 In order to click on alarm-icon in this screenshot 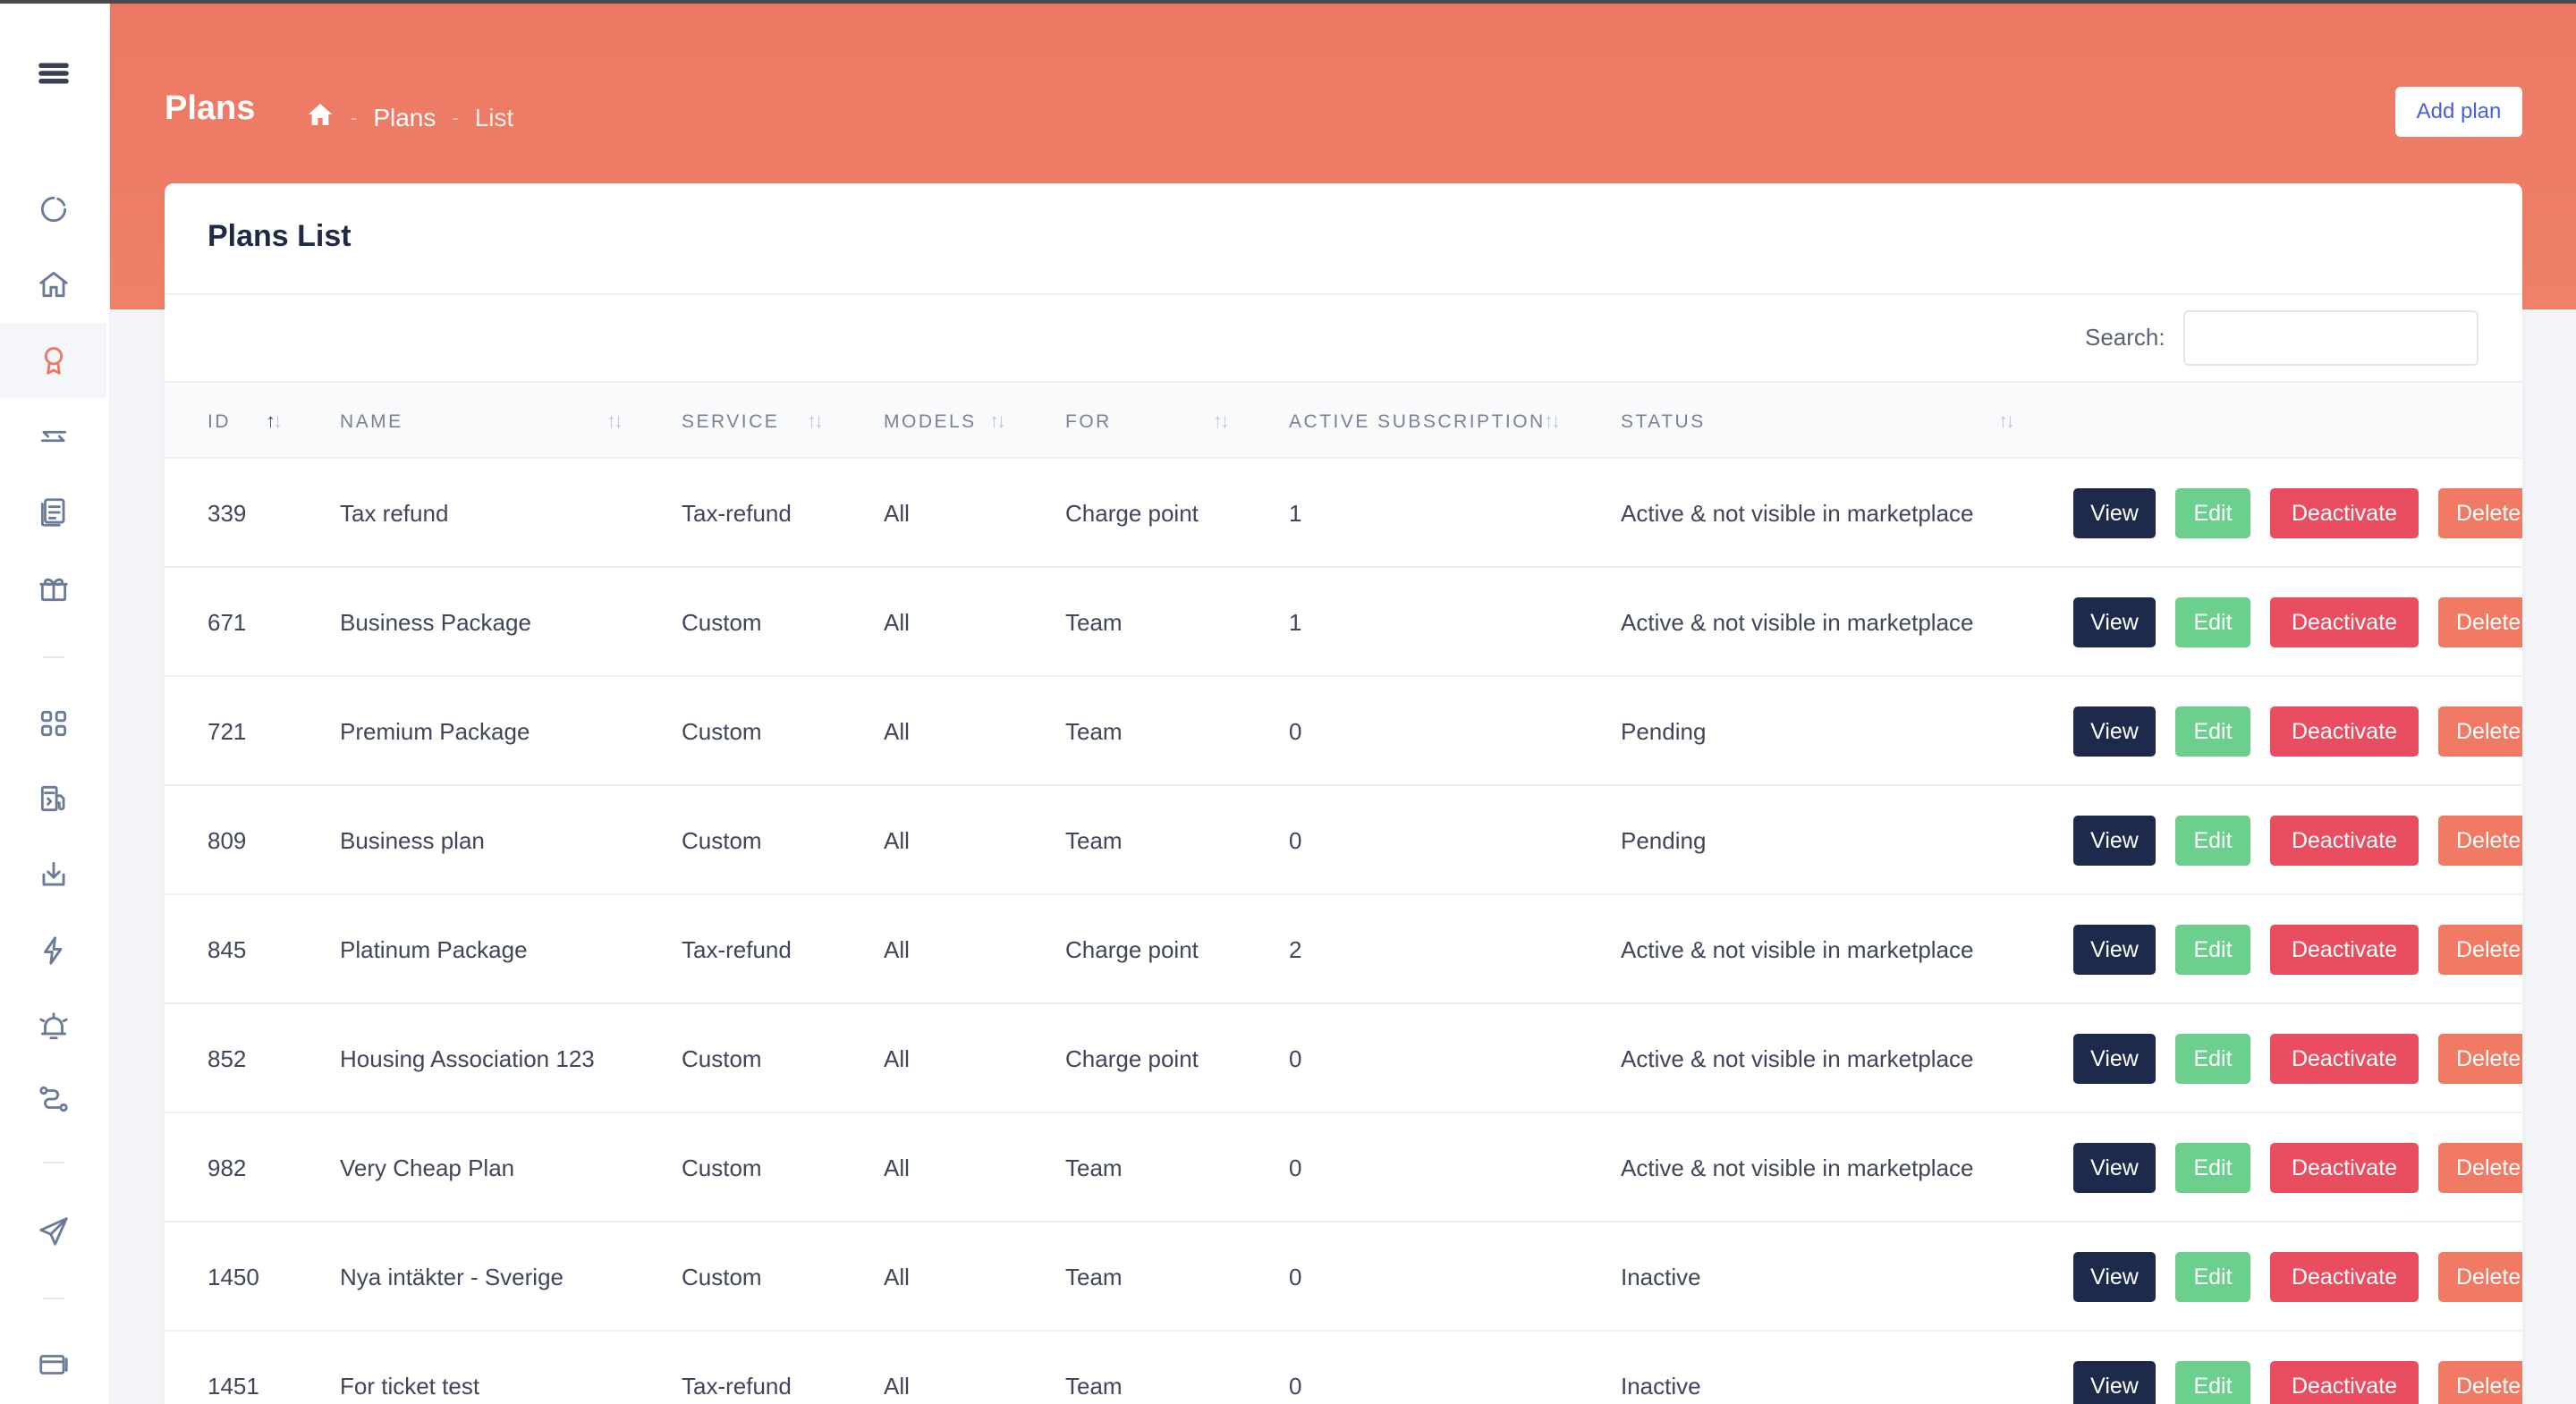, I will do `click(53, 1027)`.